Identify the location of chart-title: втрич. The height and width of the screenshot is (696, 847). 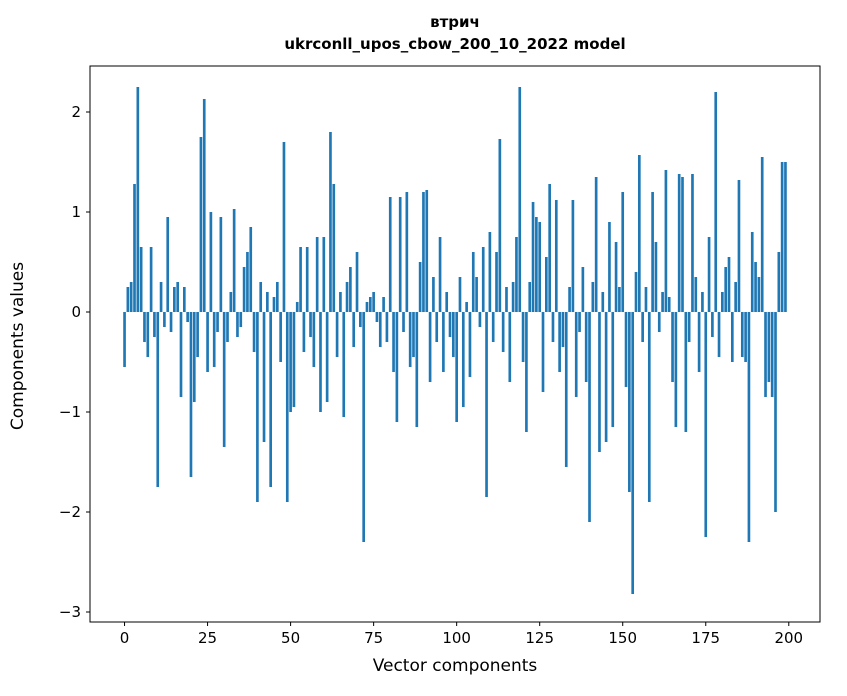
(455, 22).